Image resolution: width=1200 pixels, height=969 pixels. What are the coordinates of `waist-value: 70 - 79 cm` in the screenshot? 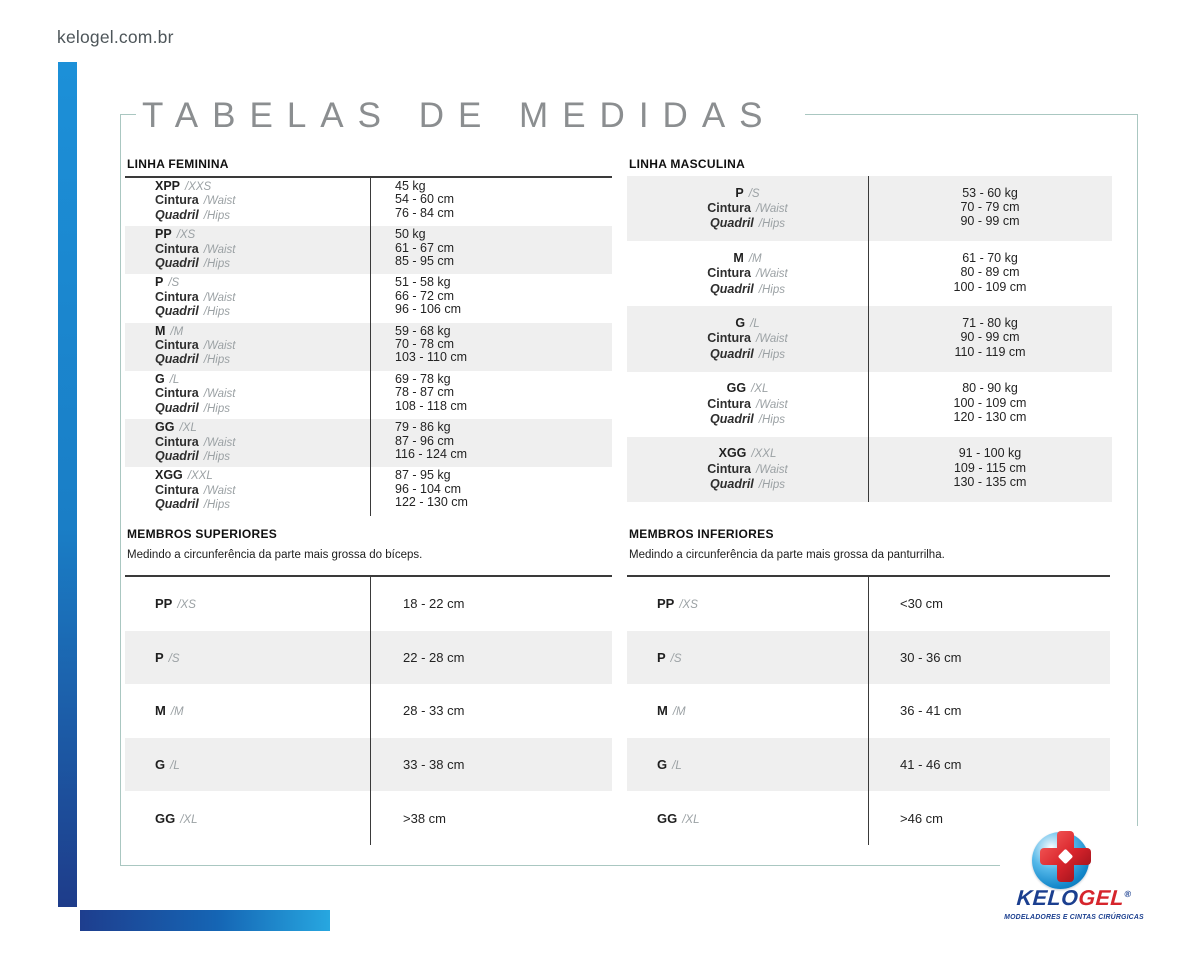 It's located at (990, 206).